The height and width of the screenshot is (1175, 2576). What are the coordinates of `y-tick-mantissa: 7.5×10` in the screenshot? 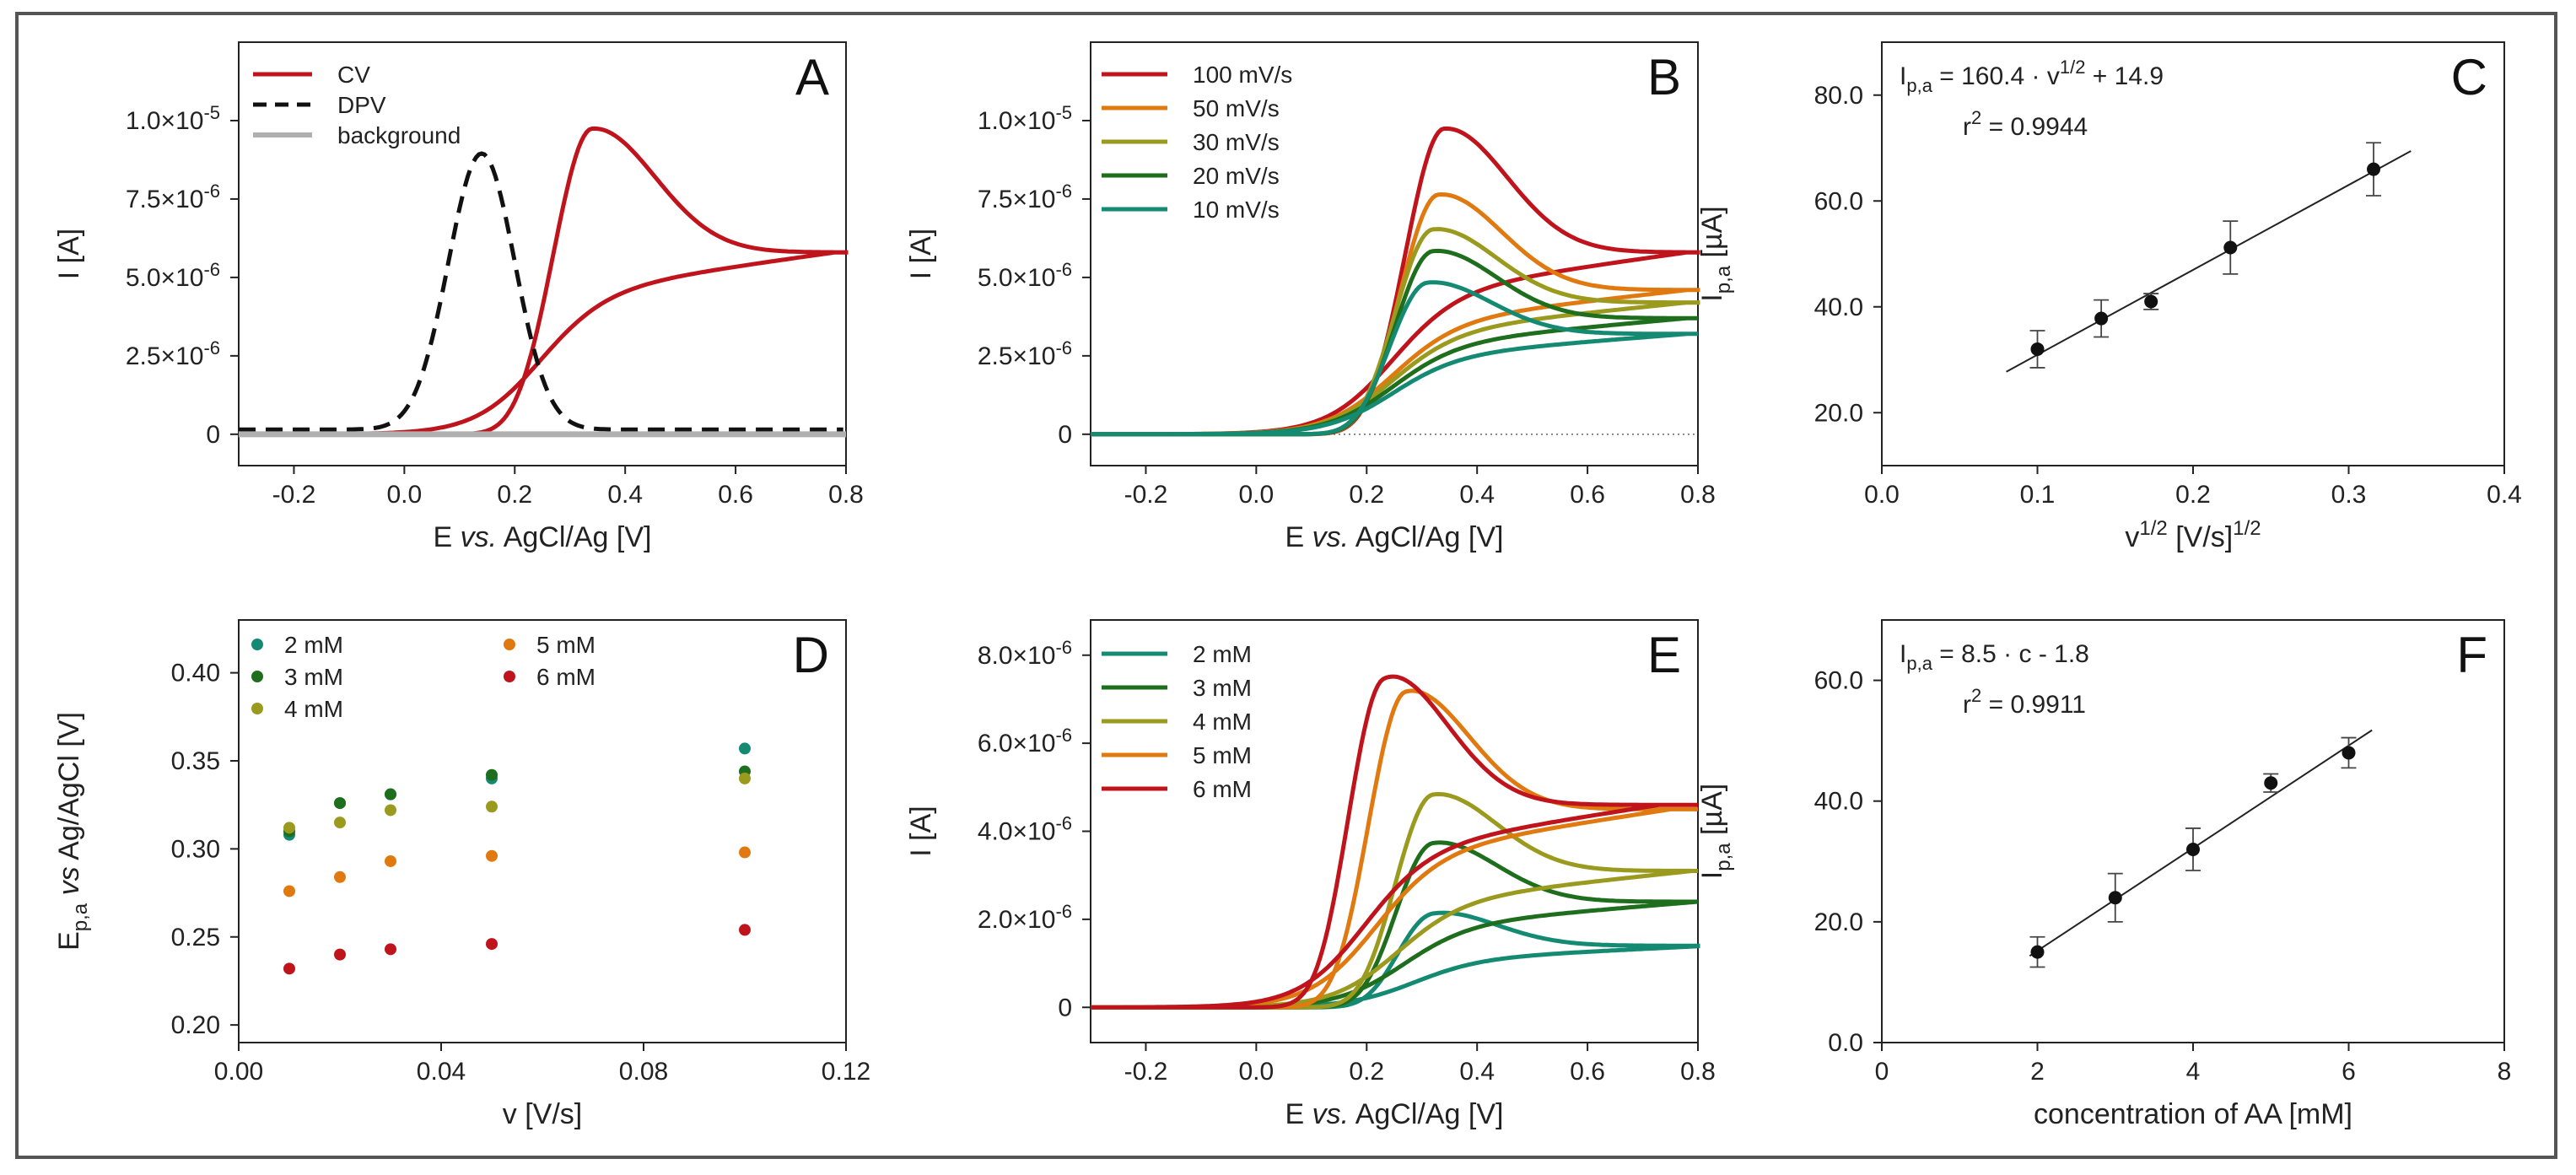 It's located at (165, 199).